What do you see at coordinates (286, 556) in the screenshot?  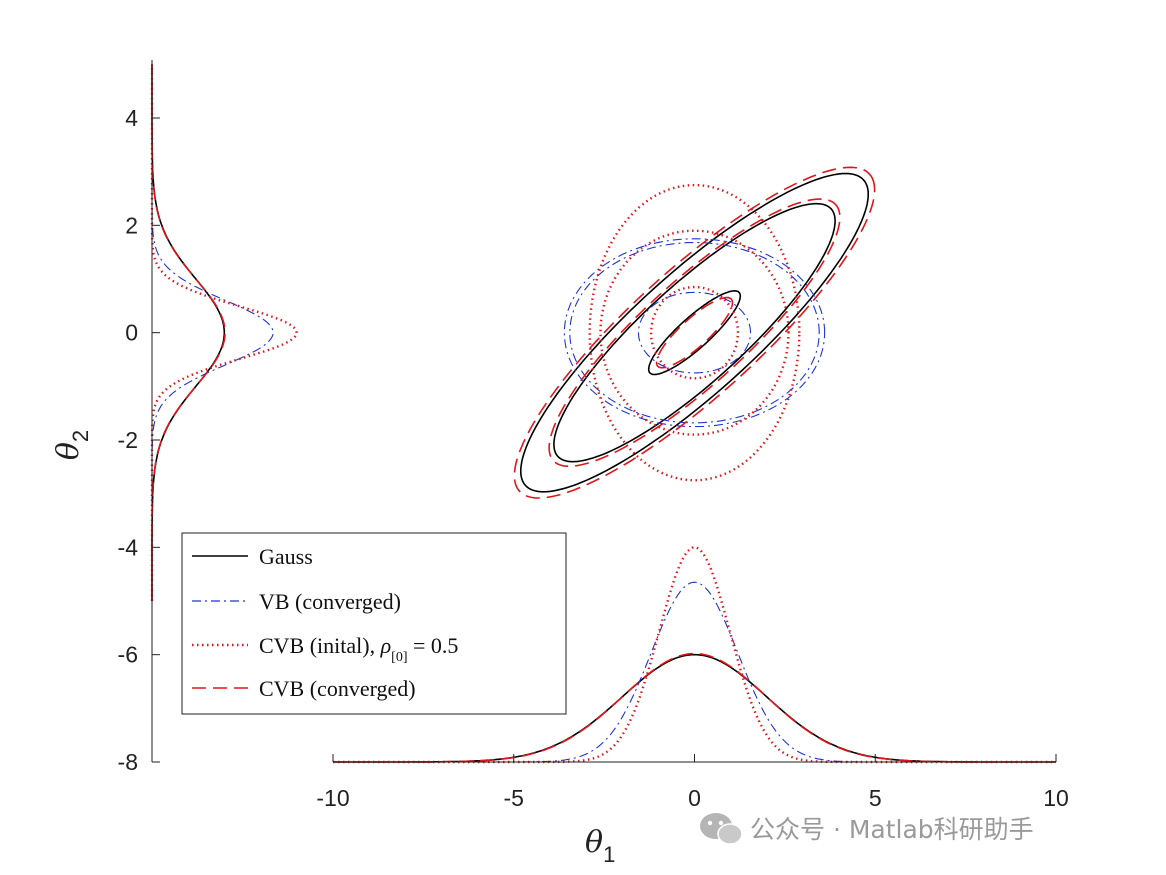 I see `legend-label-gauss: Gauss` at bounding box center [286, 556].